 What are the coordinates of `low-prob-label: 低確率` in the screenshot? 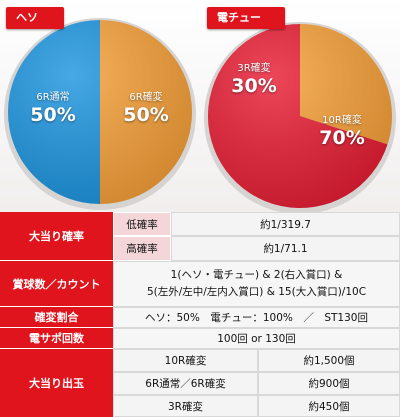 It's located at (142, 224).